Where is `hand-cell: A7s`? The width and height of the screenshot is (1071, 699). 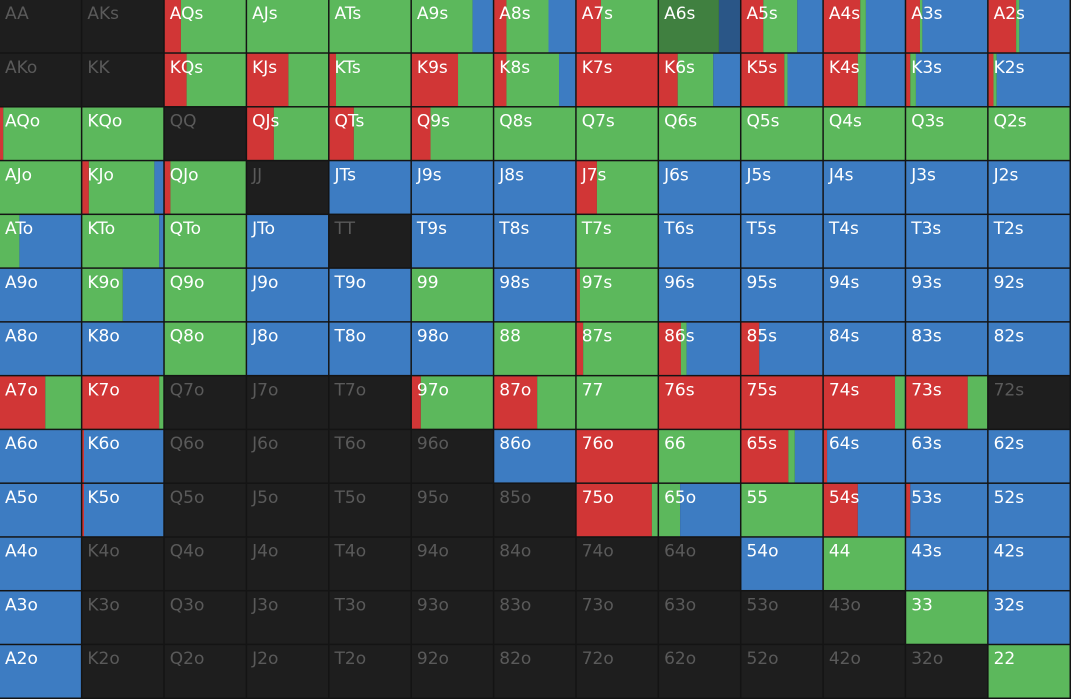
hand-cell: A7s is located at coordinates (617, 26).